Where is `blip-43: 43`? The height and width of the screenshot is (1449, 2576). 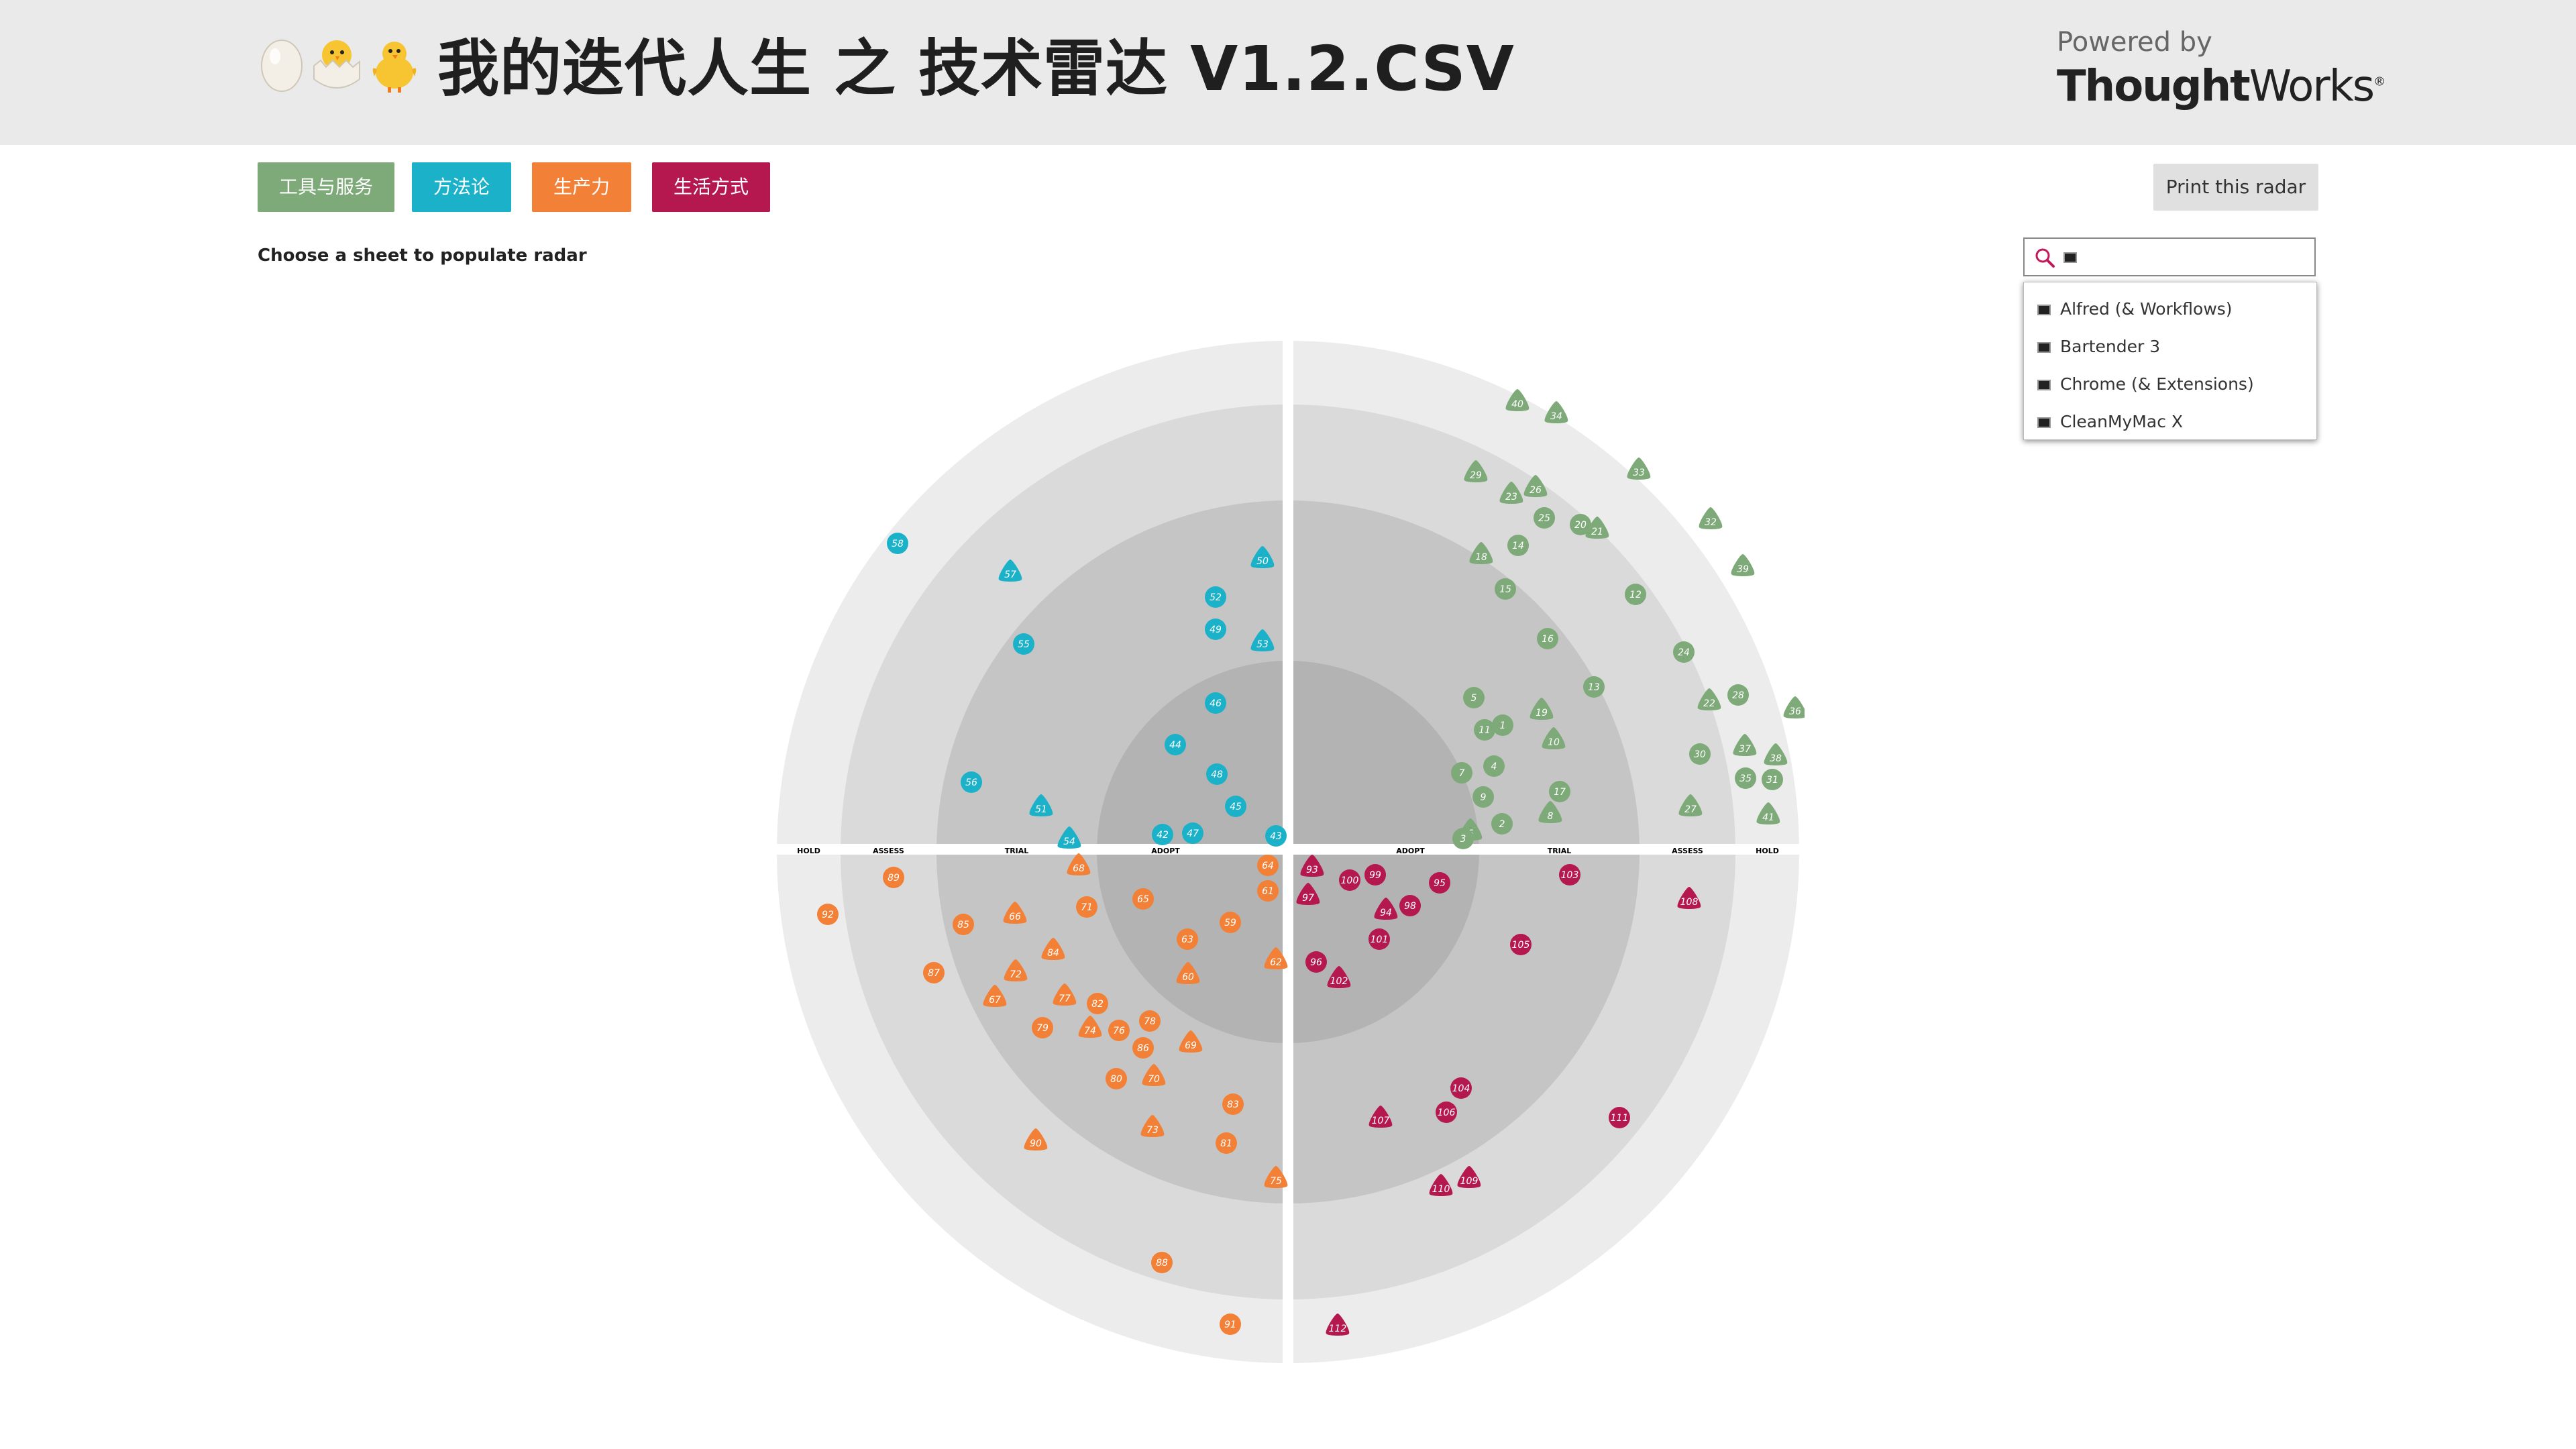
blip-43: 43 is located at coordinates (1276, 836).